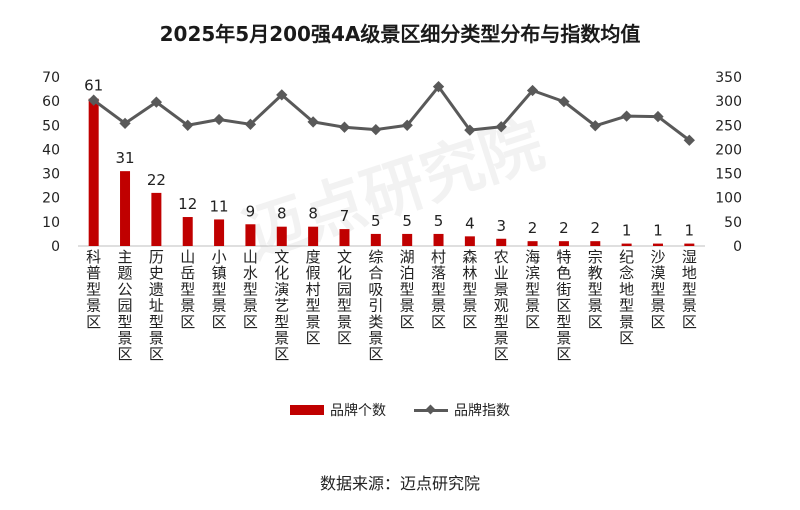 Image resolution: width=800 pixels, height=510 pixels. I want to click on legend-item-line: 品牌指数, so click(462, 410).